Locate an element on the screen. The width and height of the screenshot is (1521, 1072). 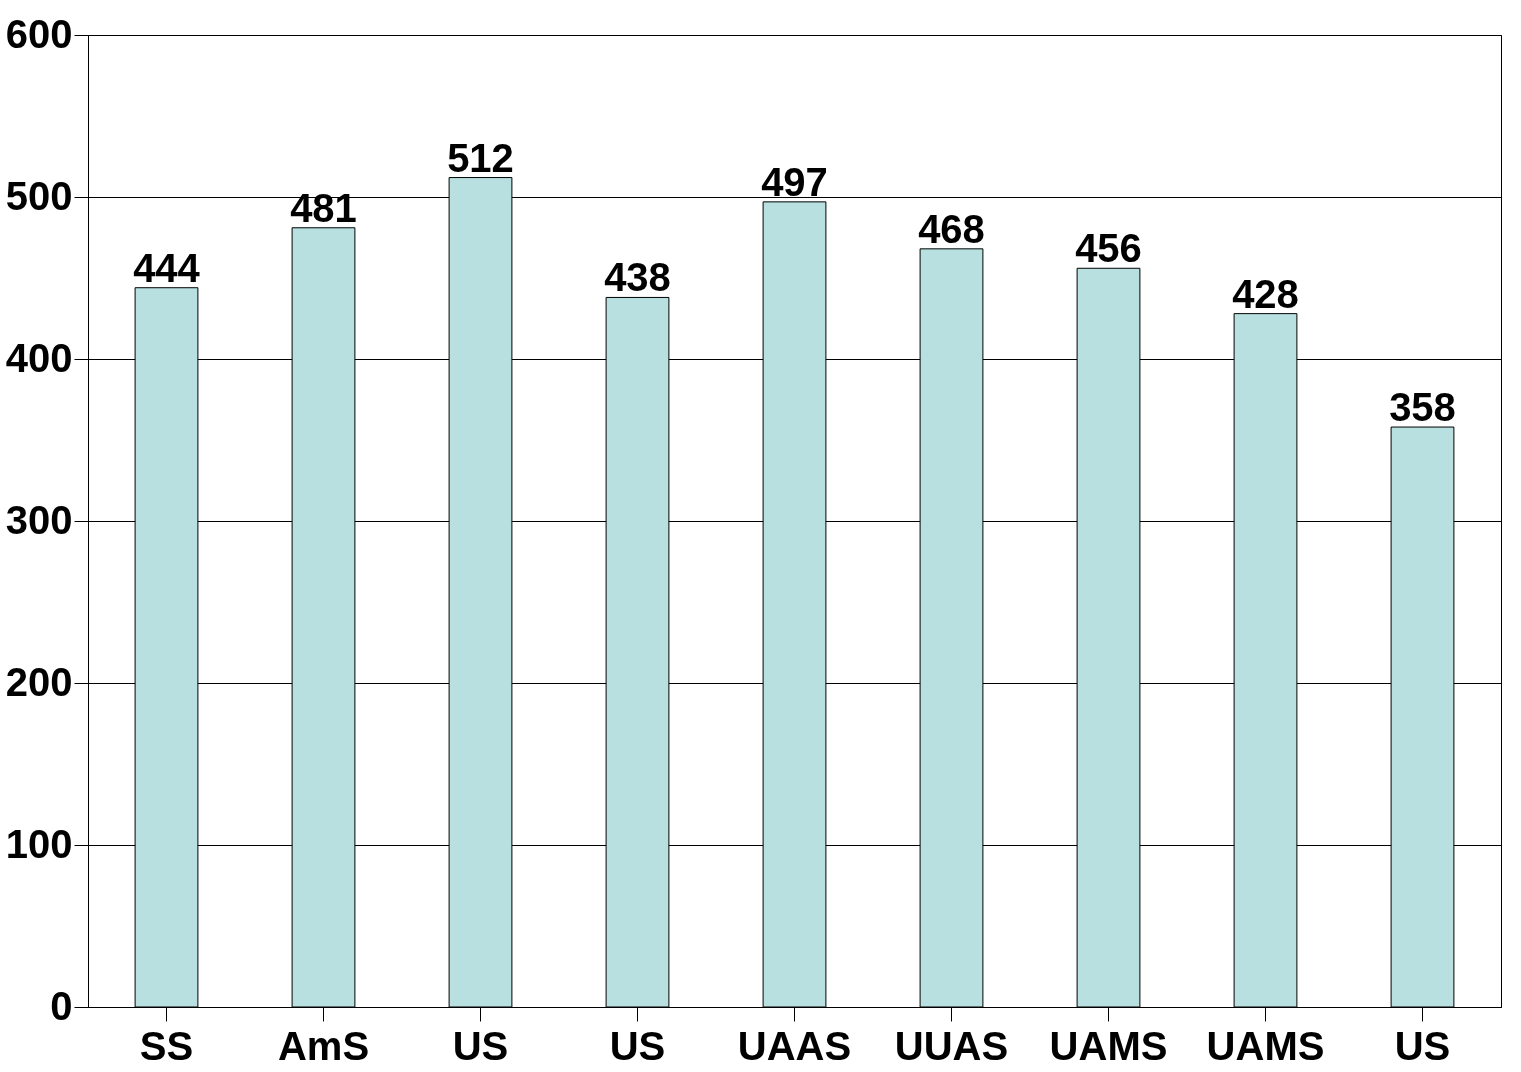
x-tick-label: UUAS is located at coordinates (951, 1045).